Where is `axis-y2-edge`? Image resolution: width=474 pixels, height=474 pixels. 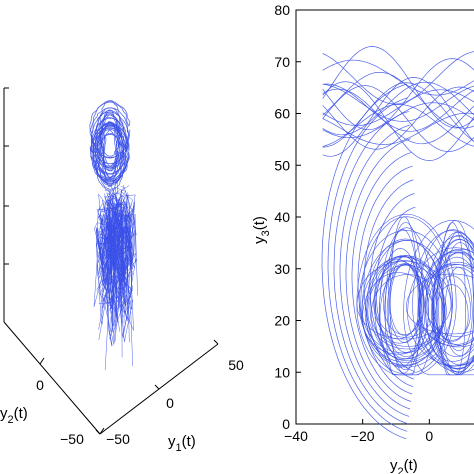 axis-y2-edge is located at coordinates (52, 378).